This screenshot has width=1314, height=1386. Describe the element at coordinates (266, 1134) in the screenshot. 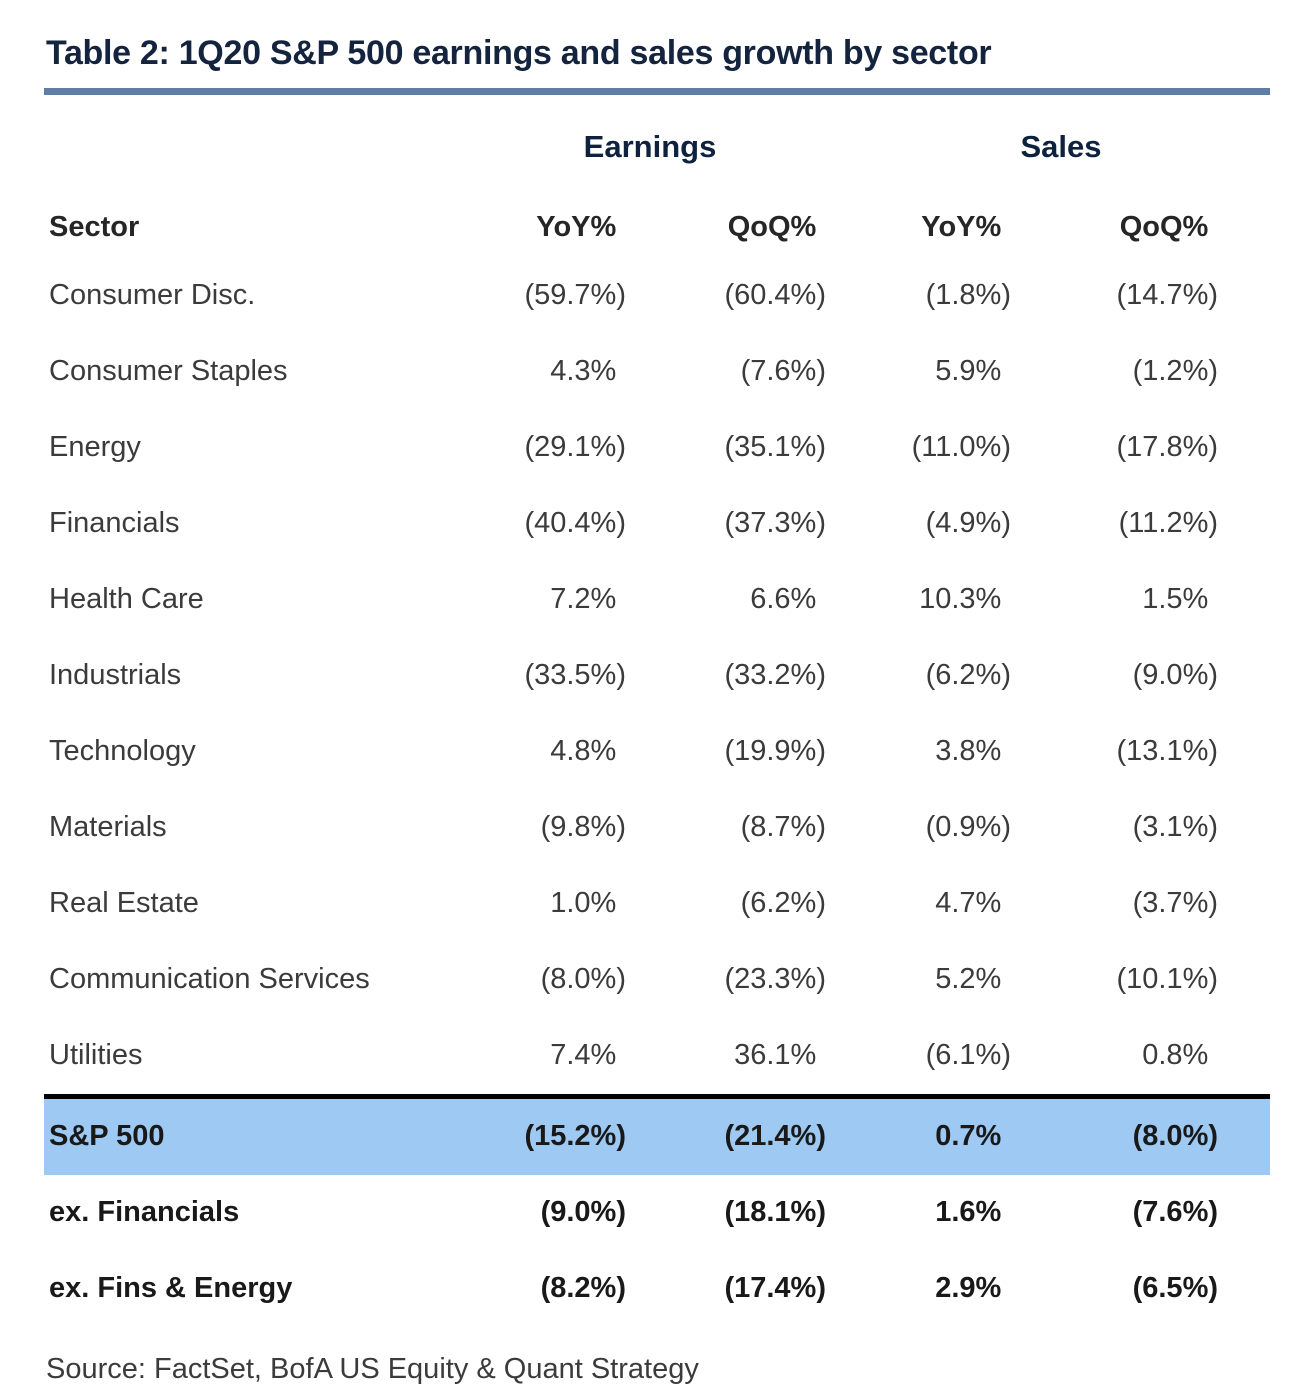

I see `sector-label: S&P 500` at that location.